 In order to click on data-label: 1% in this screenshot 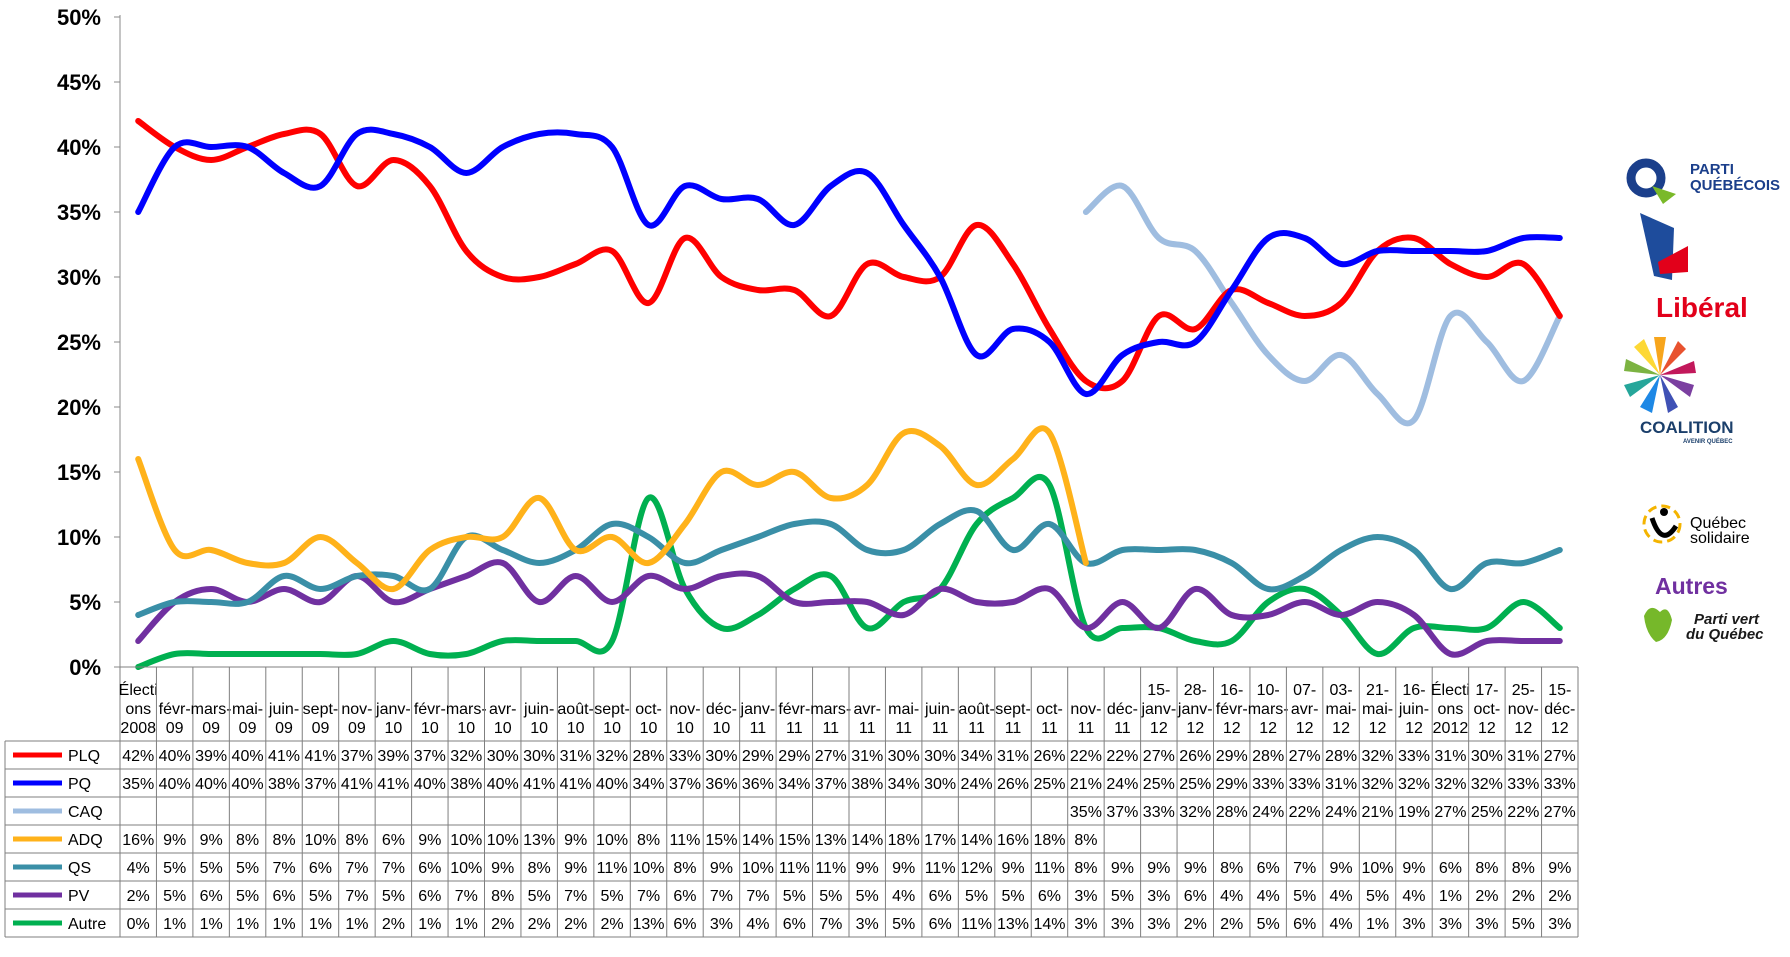, I will do `click(356, 924)`.